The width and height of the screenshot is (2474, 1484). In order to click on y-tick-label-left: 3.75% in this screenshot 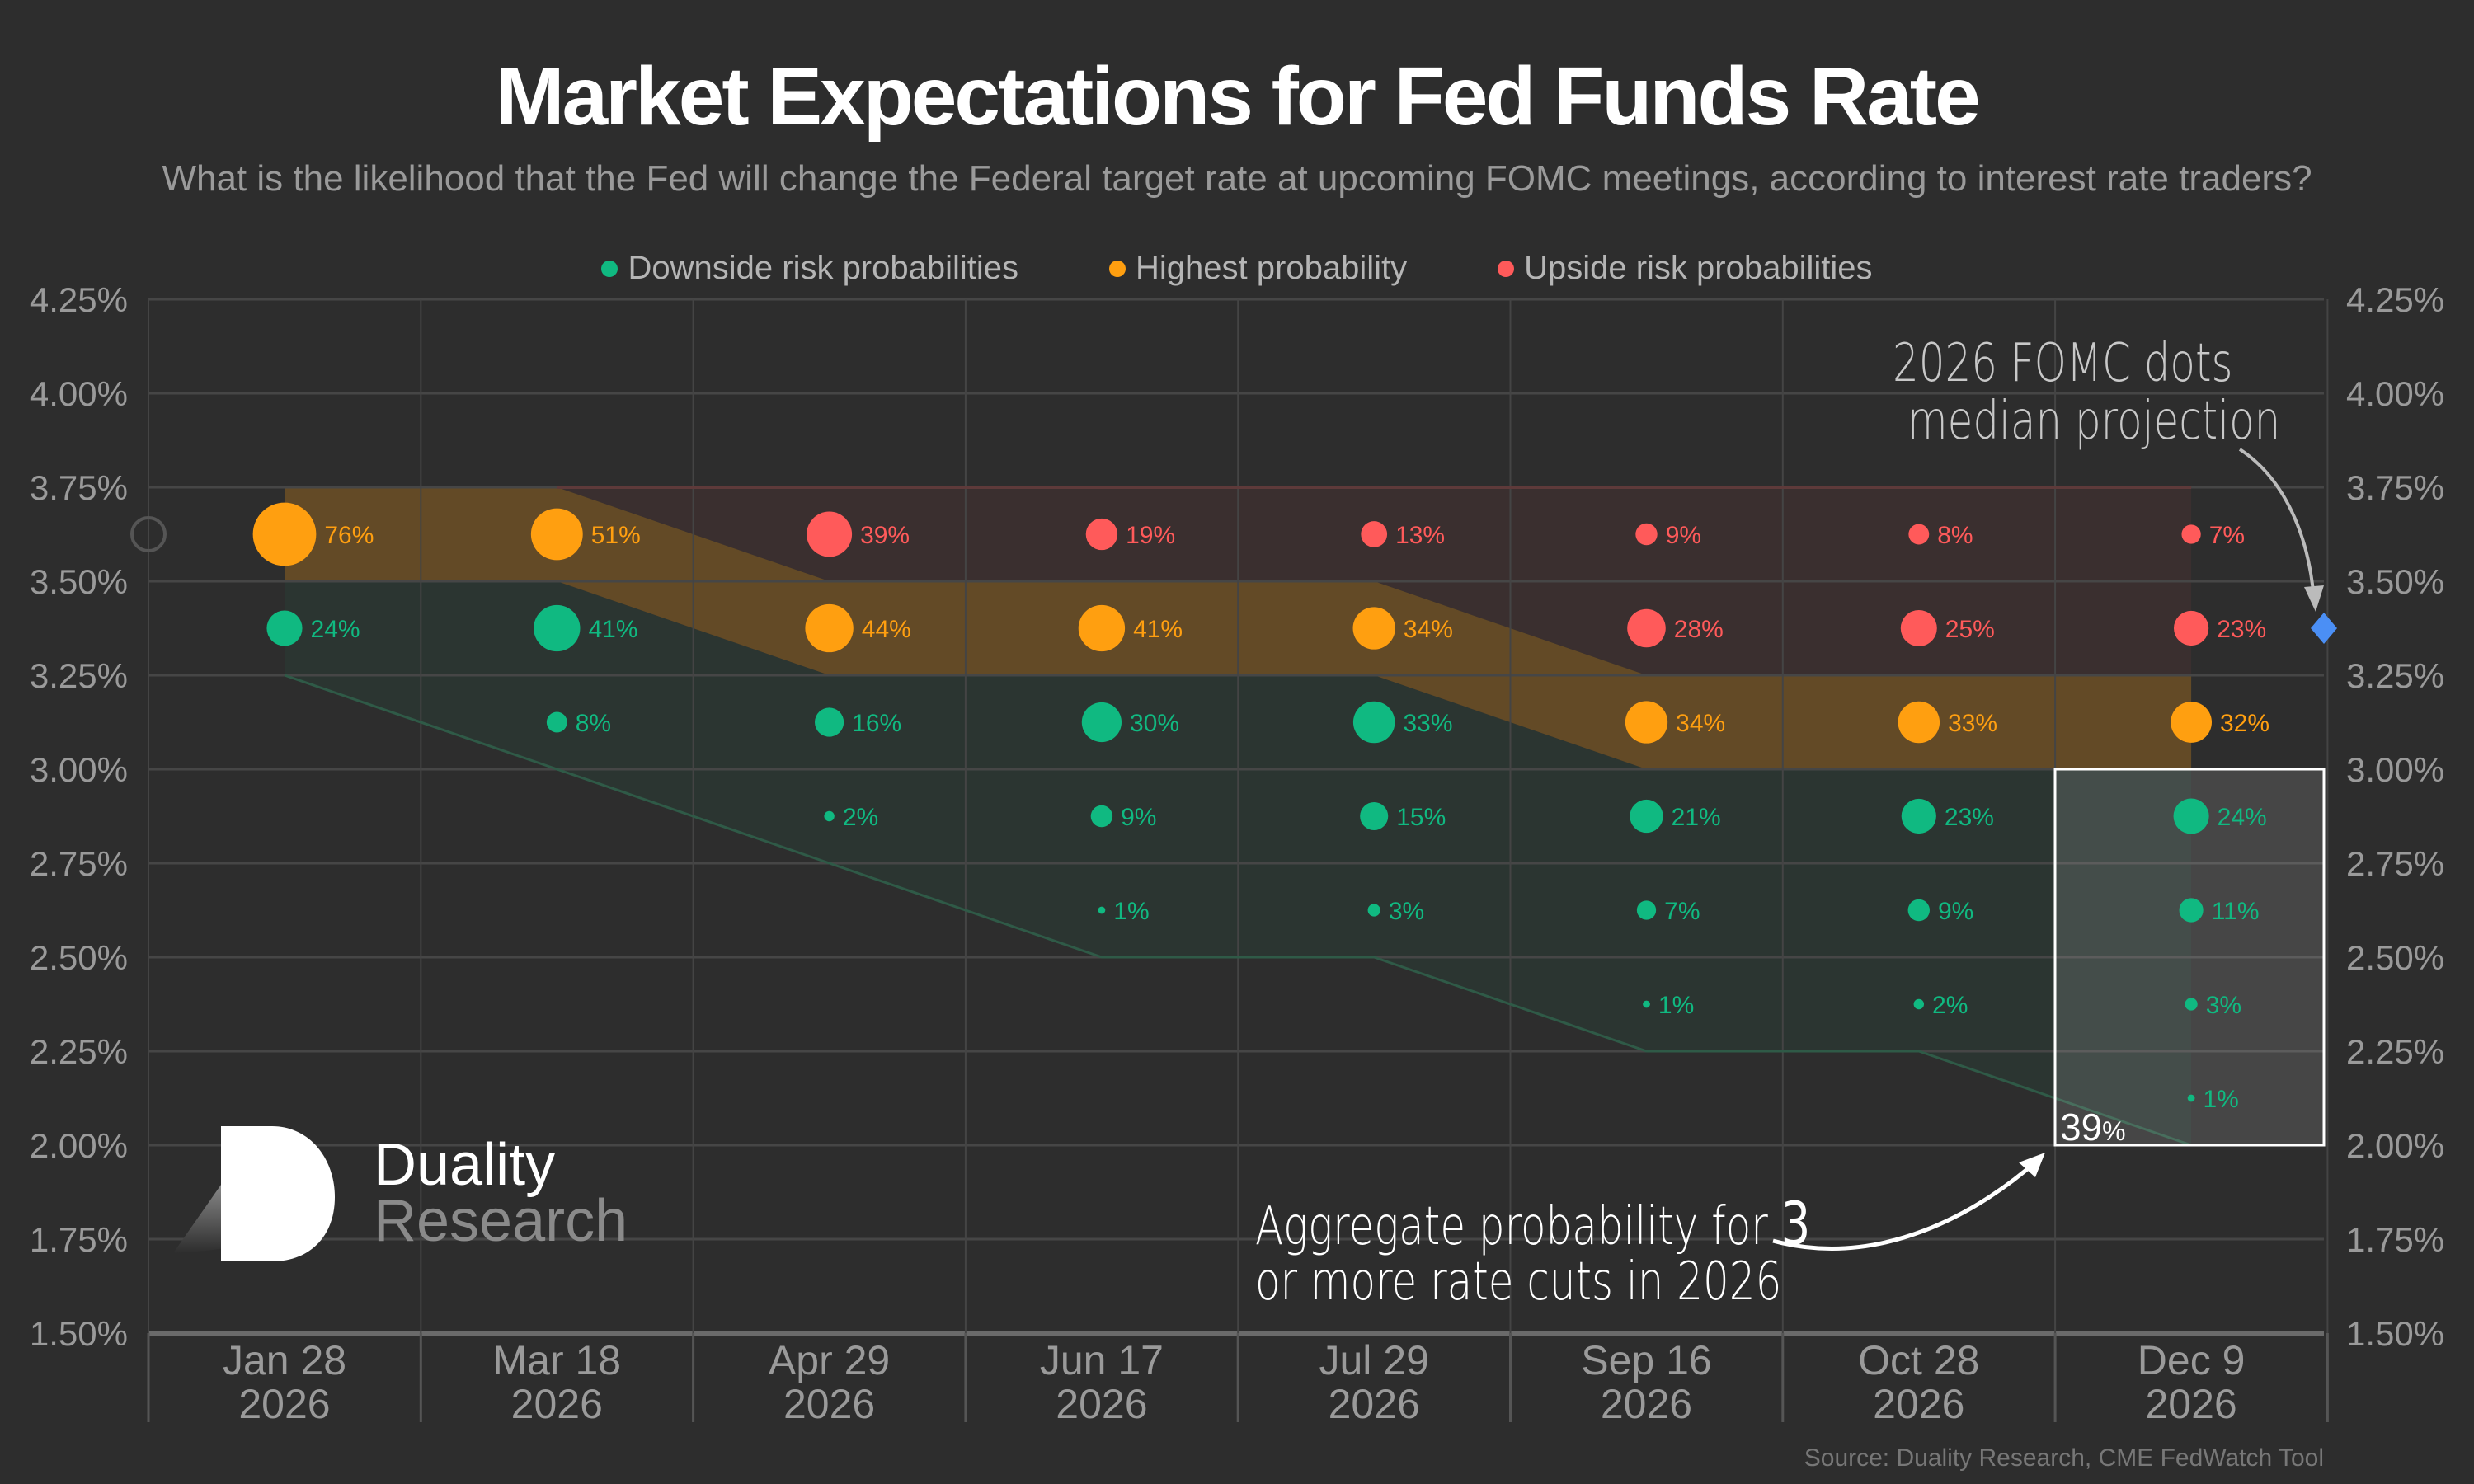, I will do `click(79, 487)`.